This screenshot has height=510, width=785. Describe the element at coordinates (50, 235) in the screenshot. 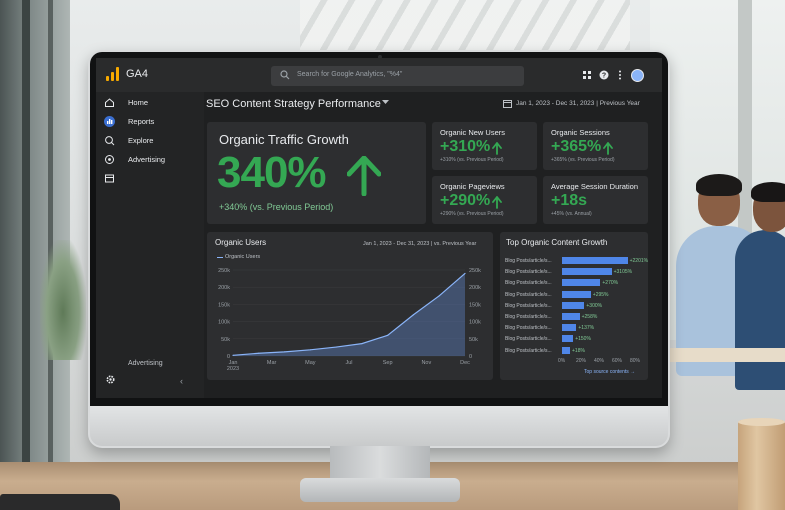

I see `window-frame` at that location.